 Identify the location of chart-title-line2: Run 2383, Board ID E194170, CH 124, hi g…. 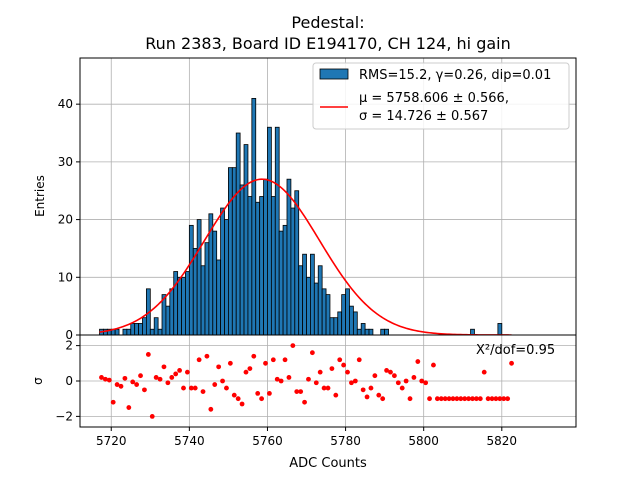
(327, 43).